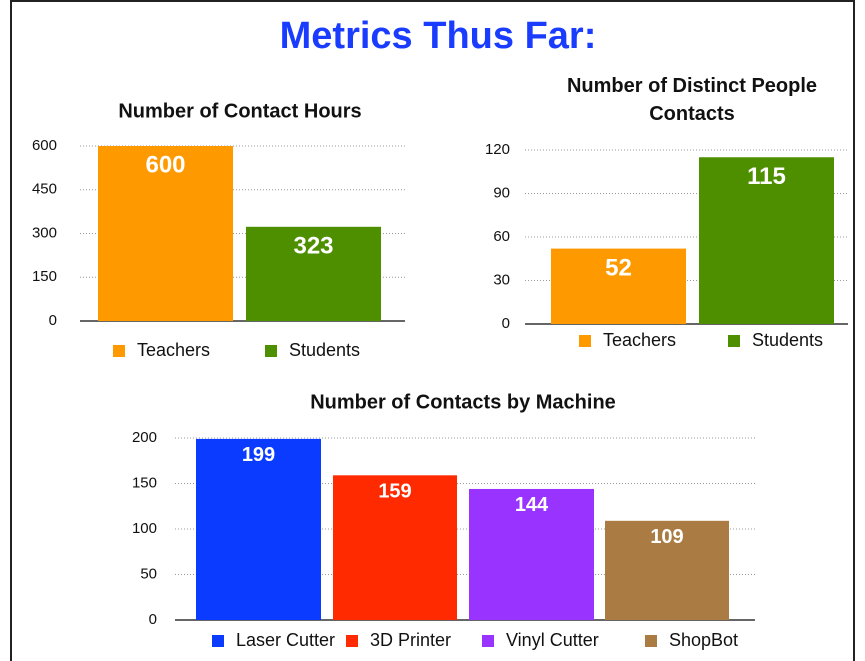 The height and width of the screenshot is (661, 865). Describe the element at coordinates (532, 505) in the screenshot. I see `value-label: 144` at that location.